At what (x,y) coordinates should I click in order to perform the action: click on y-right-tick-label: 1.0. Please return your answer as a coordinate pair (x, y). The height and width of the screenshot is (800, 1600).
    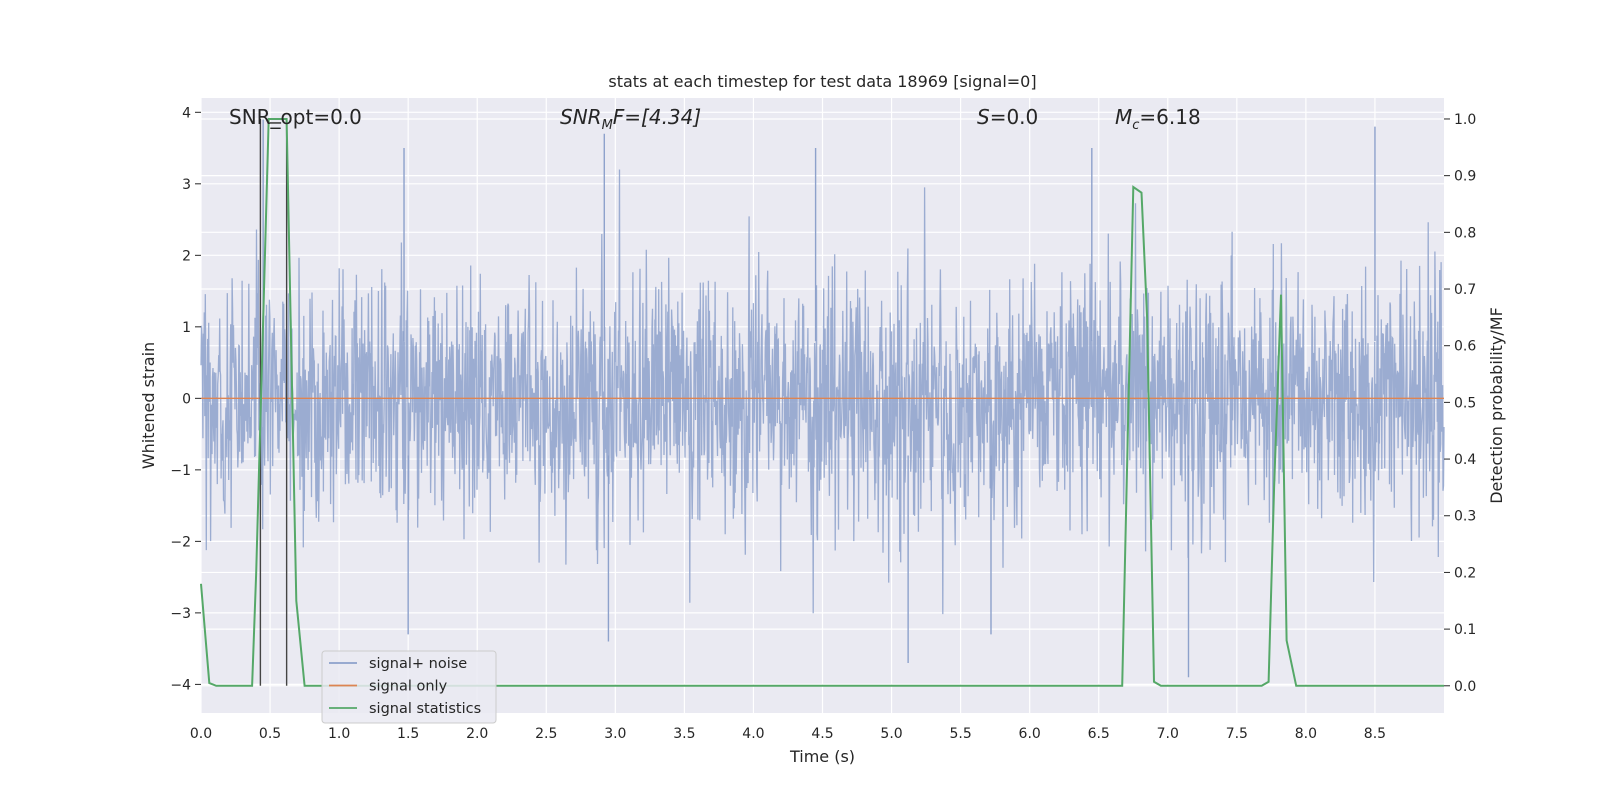
    Looking at the image, I should click on (1465, 120).